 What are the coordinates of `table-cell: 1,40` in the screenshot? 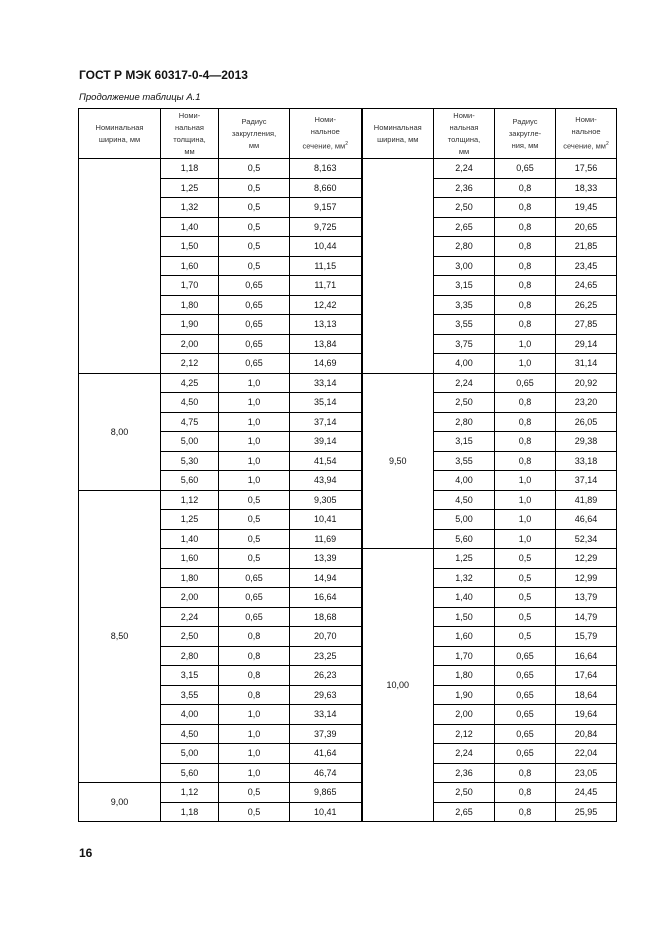 It's located at (189, 226).